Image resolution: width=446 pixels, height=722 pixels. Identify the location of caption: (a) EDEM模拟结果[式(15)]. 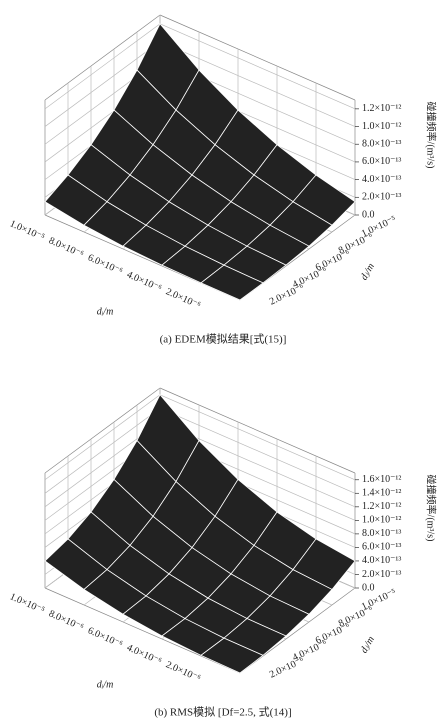
(223, 339).